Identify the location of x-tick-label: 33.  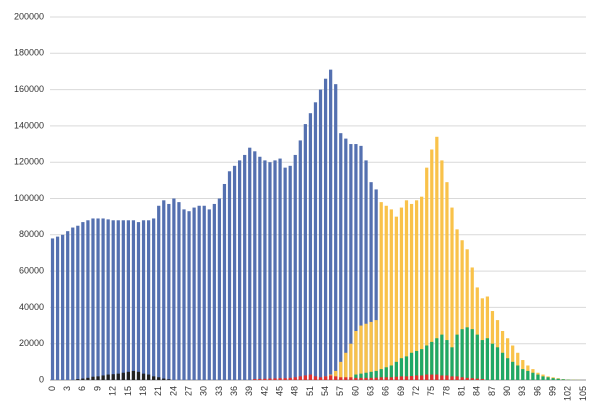
(219, 391).